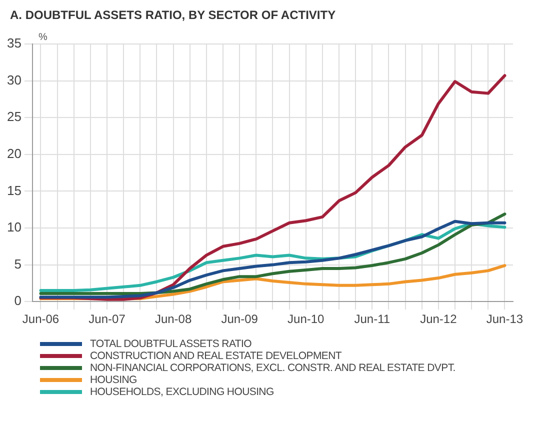  I want to click on x-tick-label: Jun-08, so click(173, 319).